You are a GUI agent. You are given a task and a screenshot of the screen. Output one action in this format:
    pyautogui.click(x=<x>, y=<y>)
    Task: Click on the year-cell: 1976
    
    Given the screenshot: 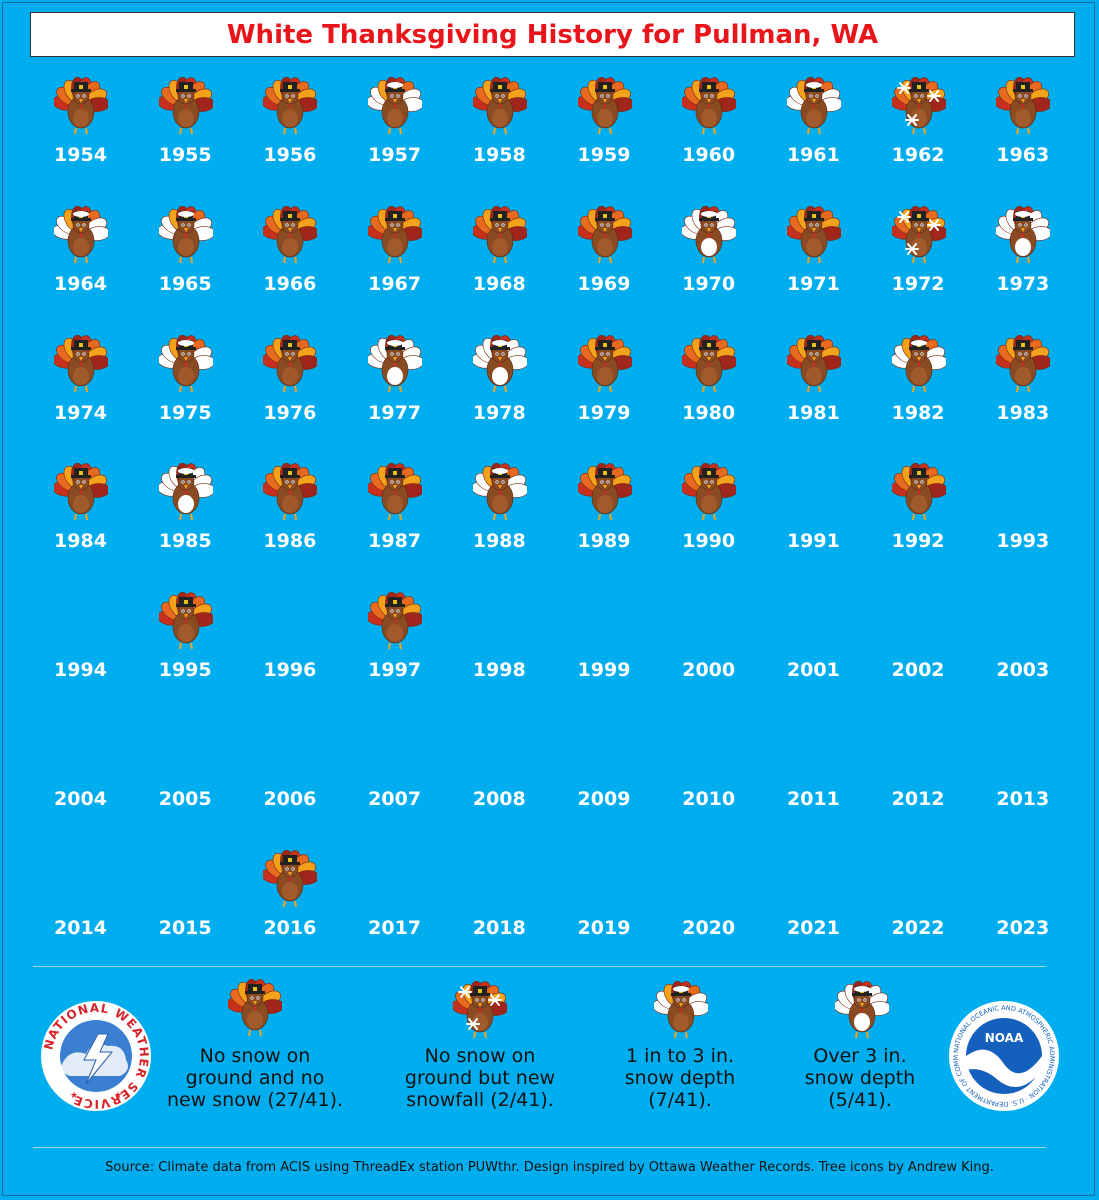 What is the action you would take?
    pyautogui.click(x=289, y=398)
    